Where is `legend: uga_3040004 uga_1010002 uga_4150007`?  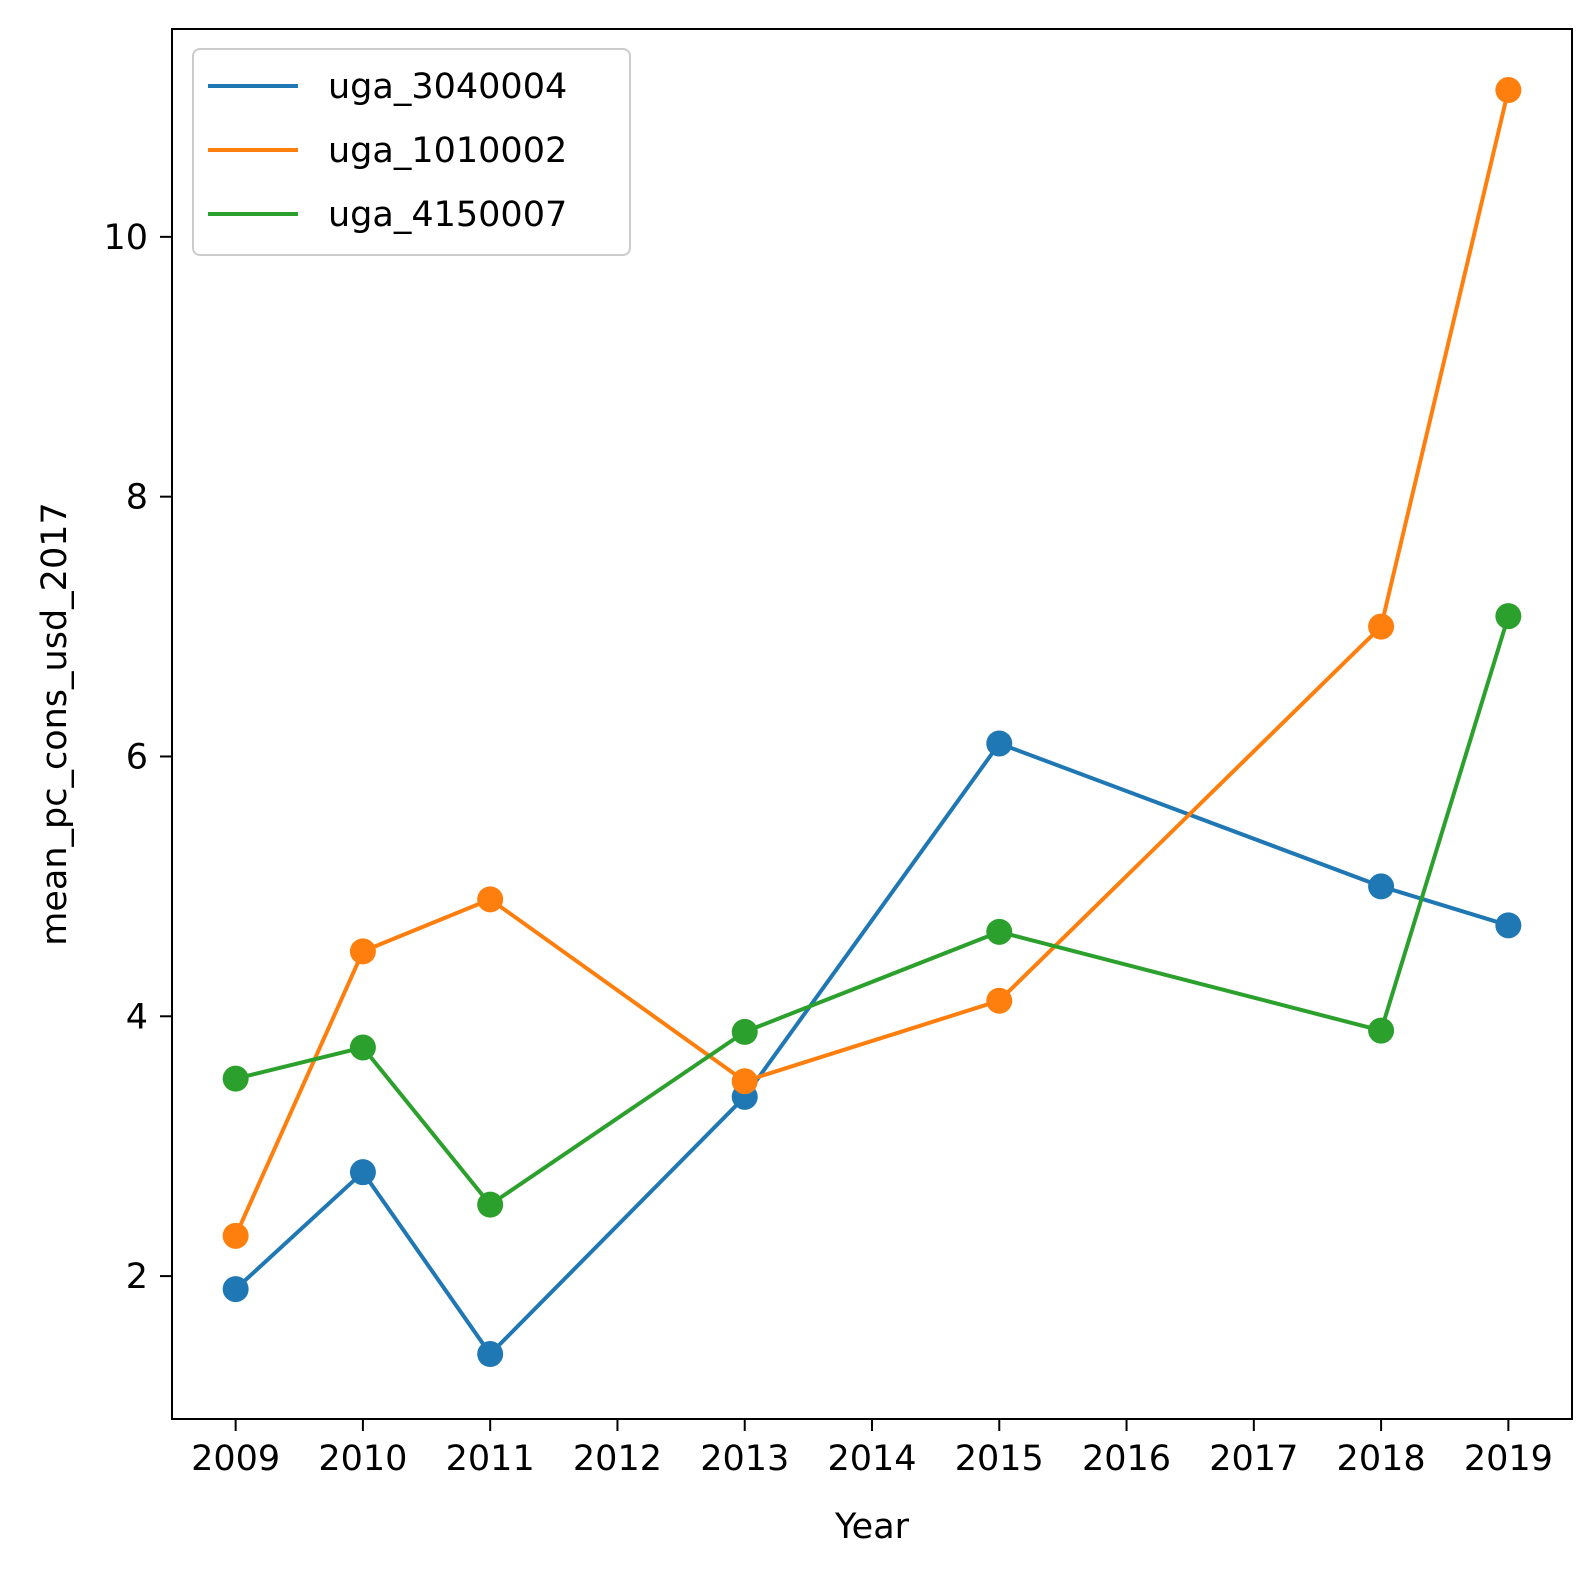
legend: uga_3040004 uga_1010002 uga_4150007 is located at coordinates (411, 152).